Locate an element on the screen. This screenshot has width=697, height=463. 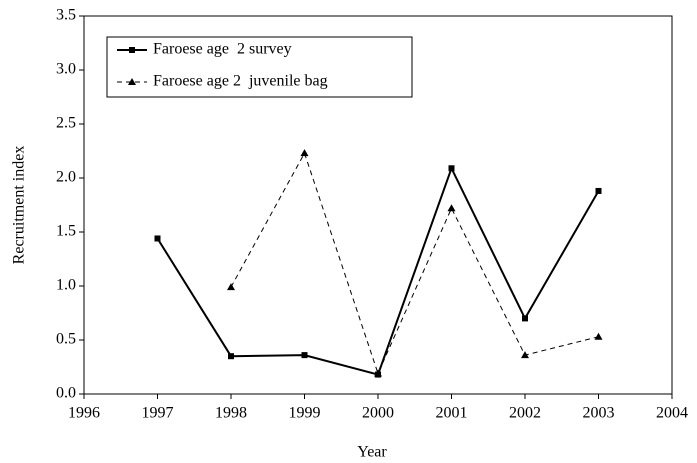
y-tick-label: 0.0 is located at coordinates (66, 393).